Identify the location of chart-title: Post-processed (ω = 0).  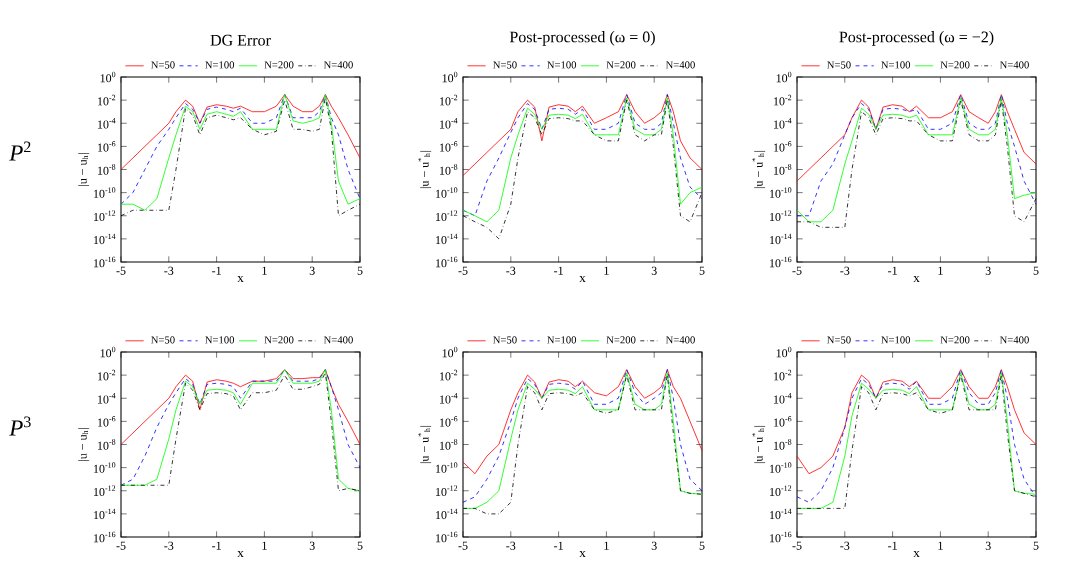
(582, 38).